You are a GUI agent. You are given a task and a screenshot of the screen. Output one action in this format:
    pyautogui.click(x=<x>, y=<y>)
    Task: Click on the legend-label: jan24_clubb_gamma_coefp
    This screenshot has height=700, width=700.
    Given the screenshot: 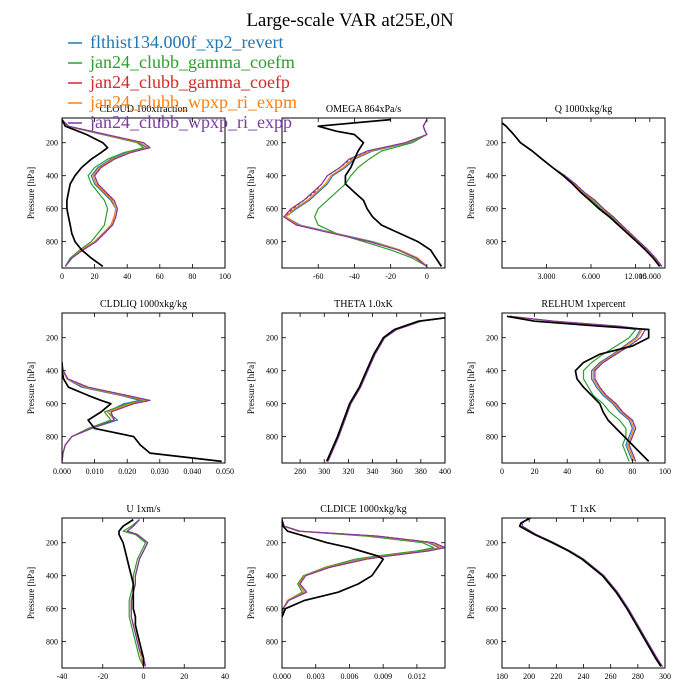 What is the action you would take?
    pyautogui.click(x=189, y=82)
    